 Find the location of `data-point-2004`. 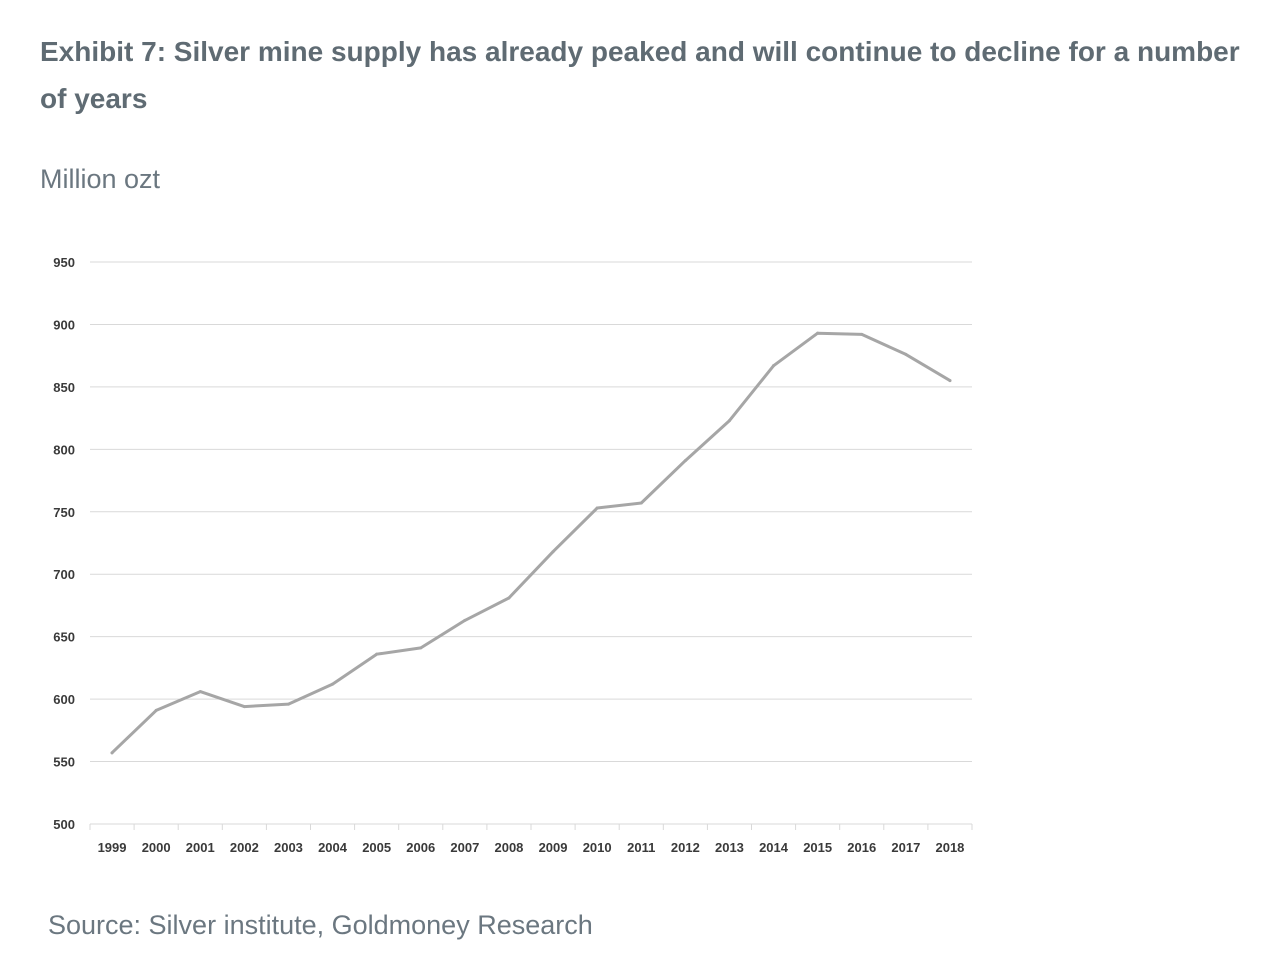

data-point-2004 is located at coordinates (333, 684).